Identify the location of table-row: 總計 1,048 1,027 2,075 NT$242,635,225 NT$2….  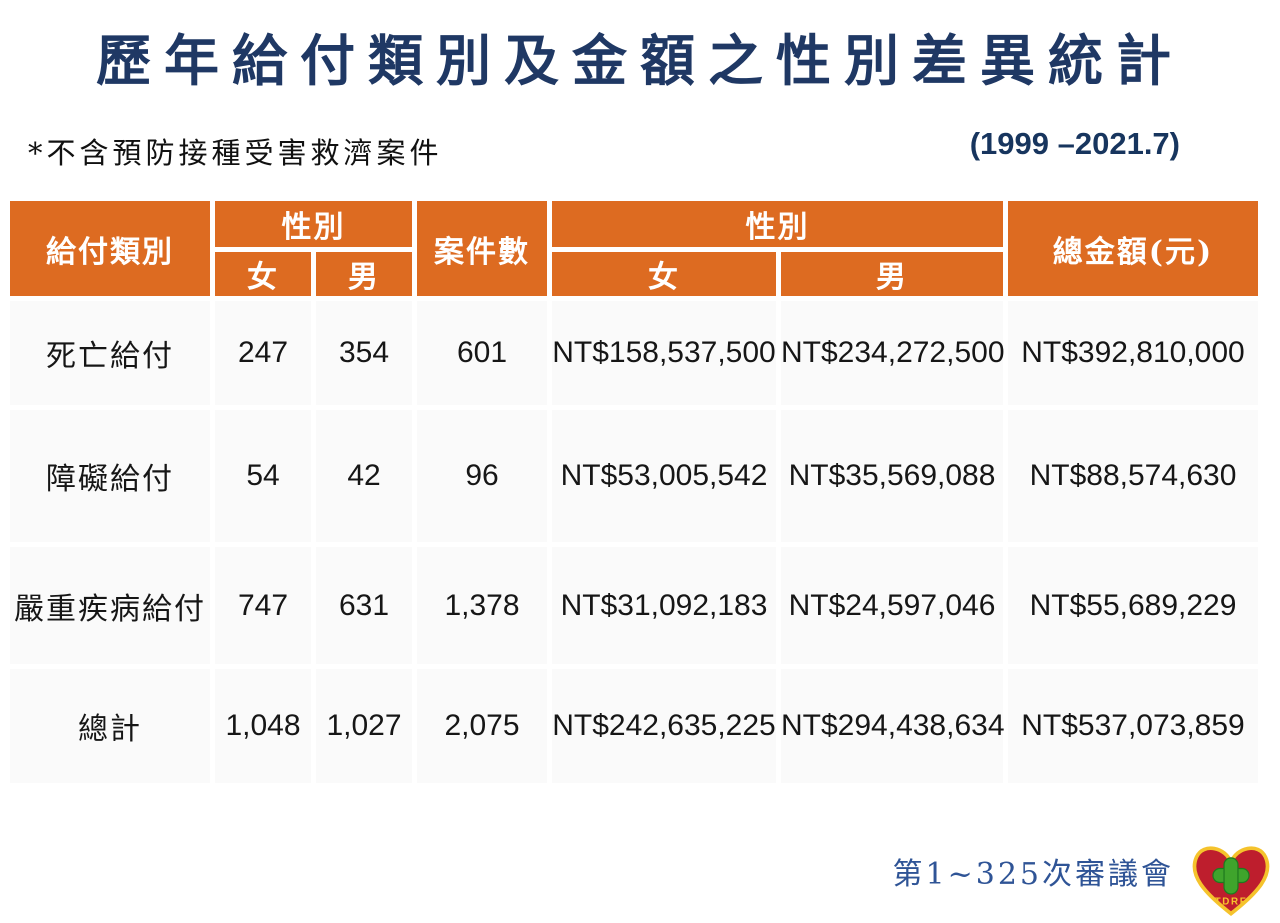
(634, 726).